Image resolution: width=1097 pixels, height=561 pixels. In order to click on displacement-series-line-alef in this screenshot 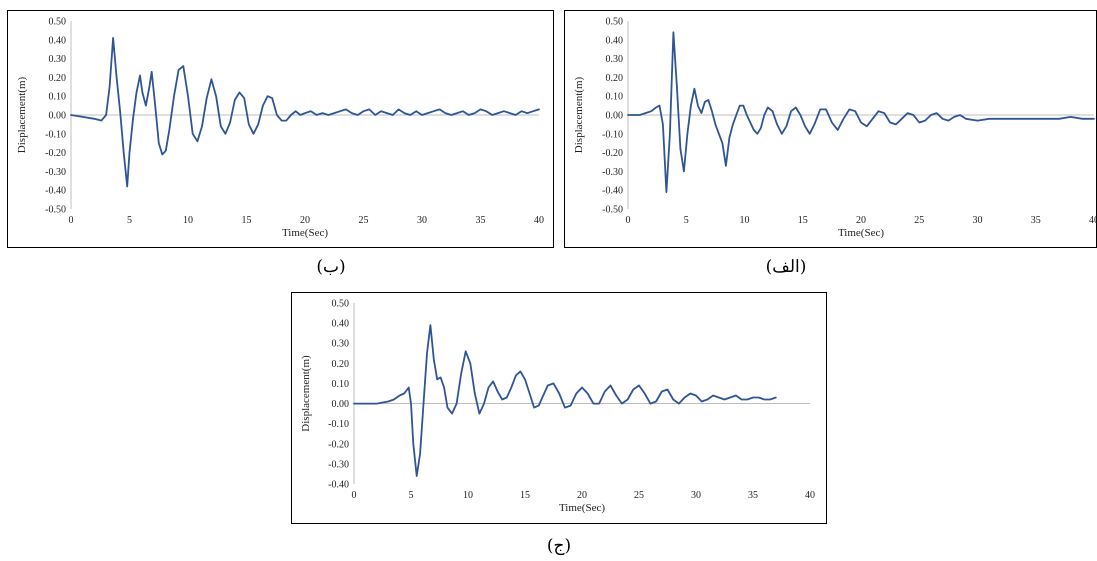, I will do `click(861, 112)`.